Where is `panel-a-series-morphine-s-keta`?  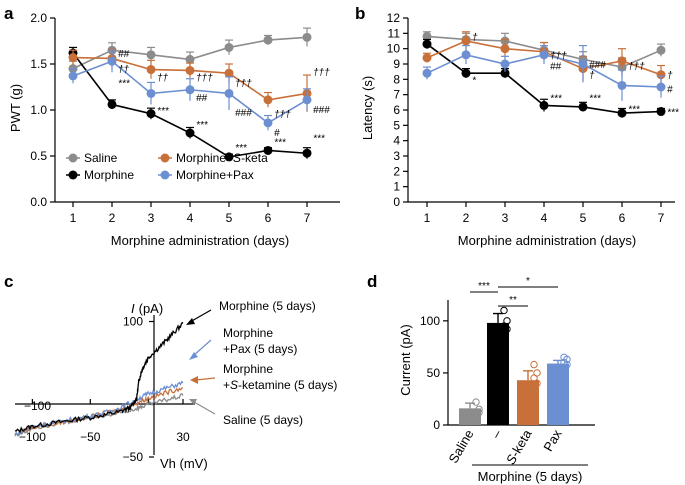
panel-a-series-morphine-s-keta is located at coordinates (190, 80).